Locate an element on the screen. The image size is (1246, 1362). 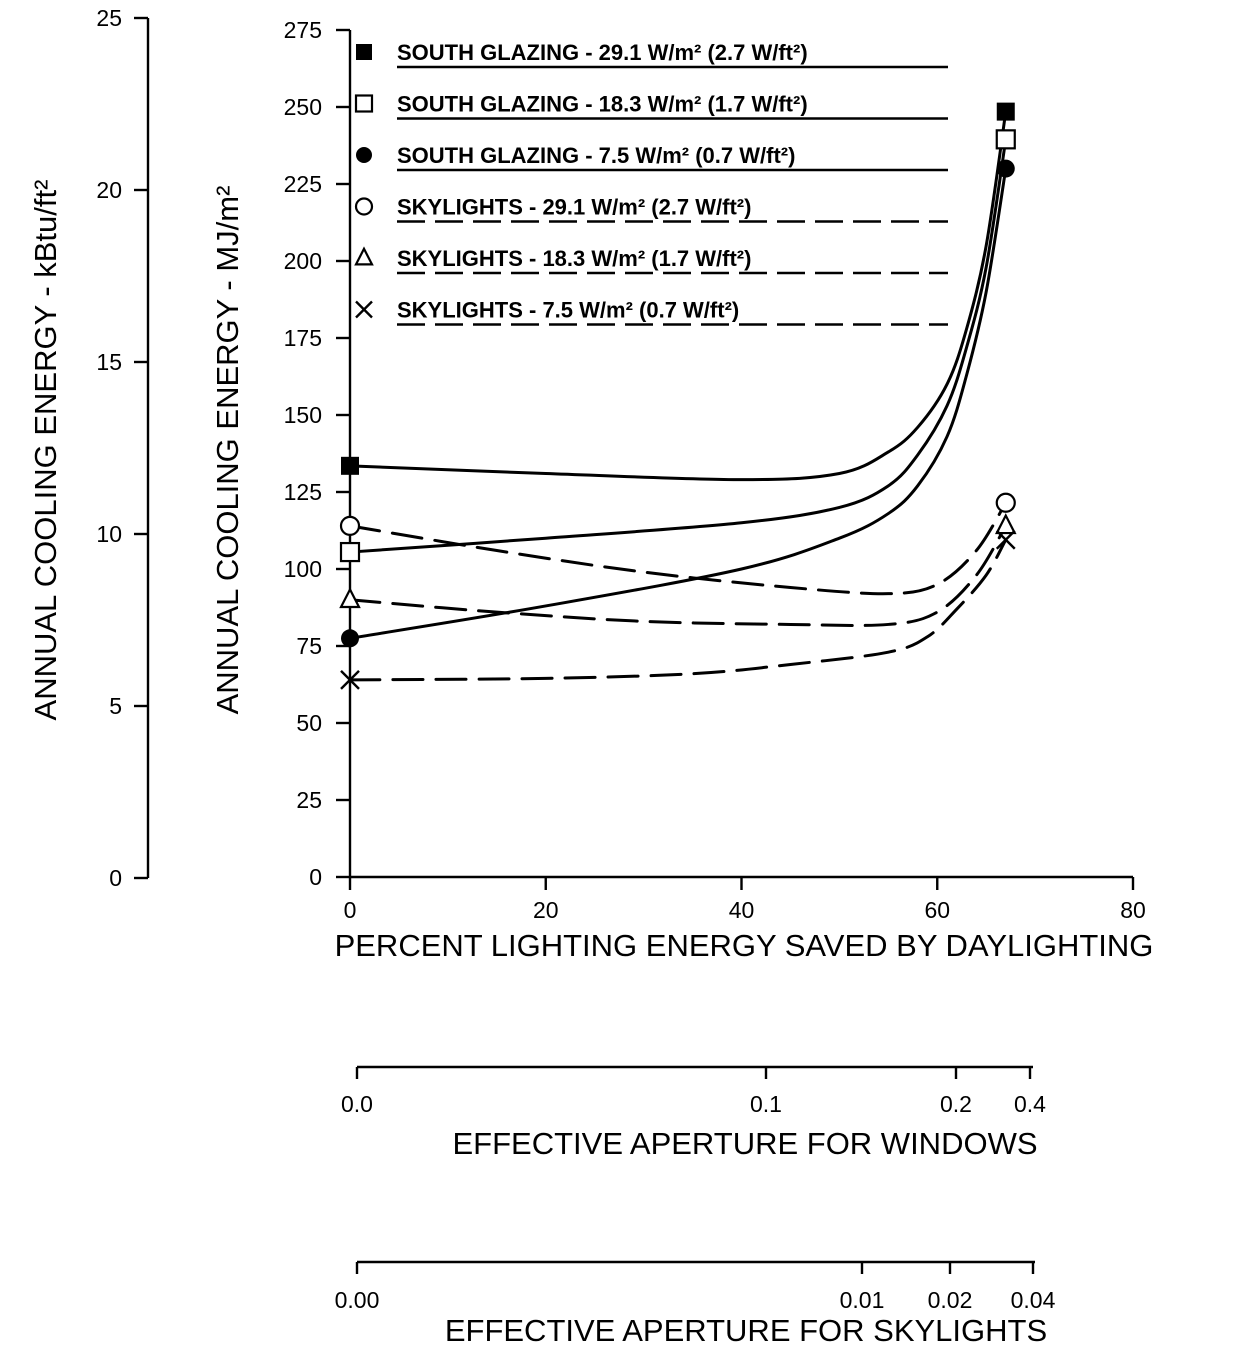
aperture_skylights-tick-label: 0.04 is located at coordinates (1033, 1300).